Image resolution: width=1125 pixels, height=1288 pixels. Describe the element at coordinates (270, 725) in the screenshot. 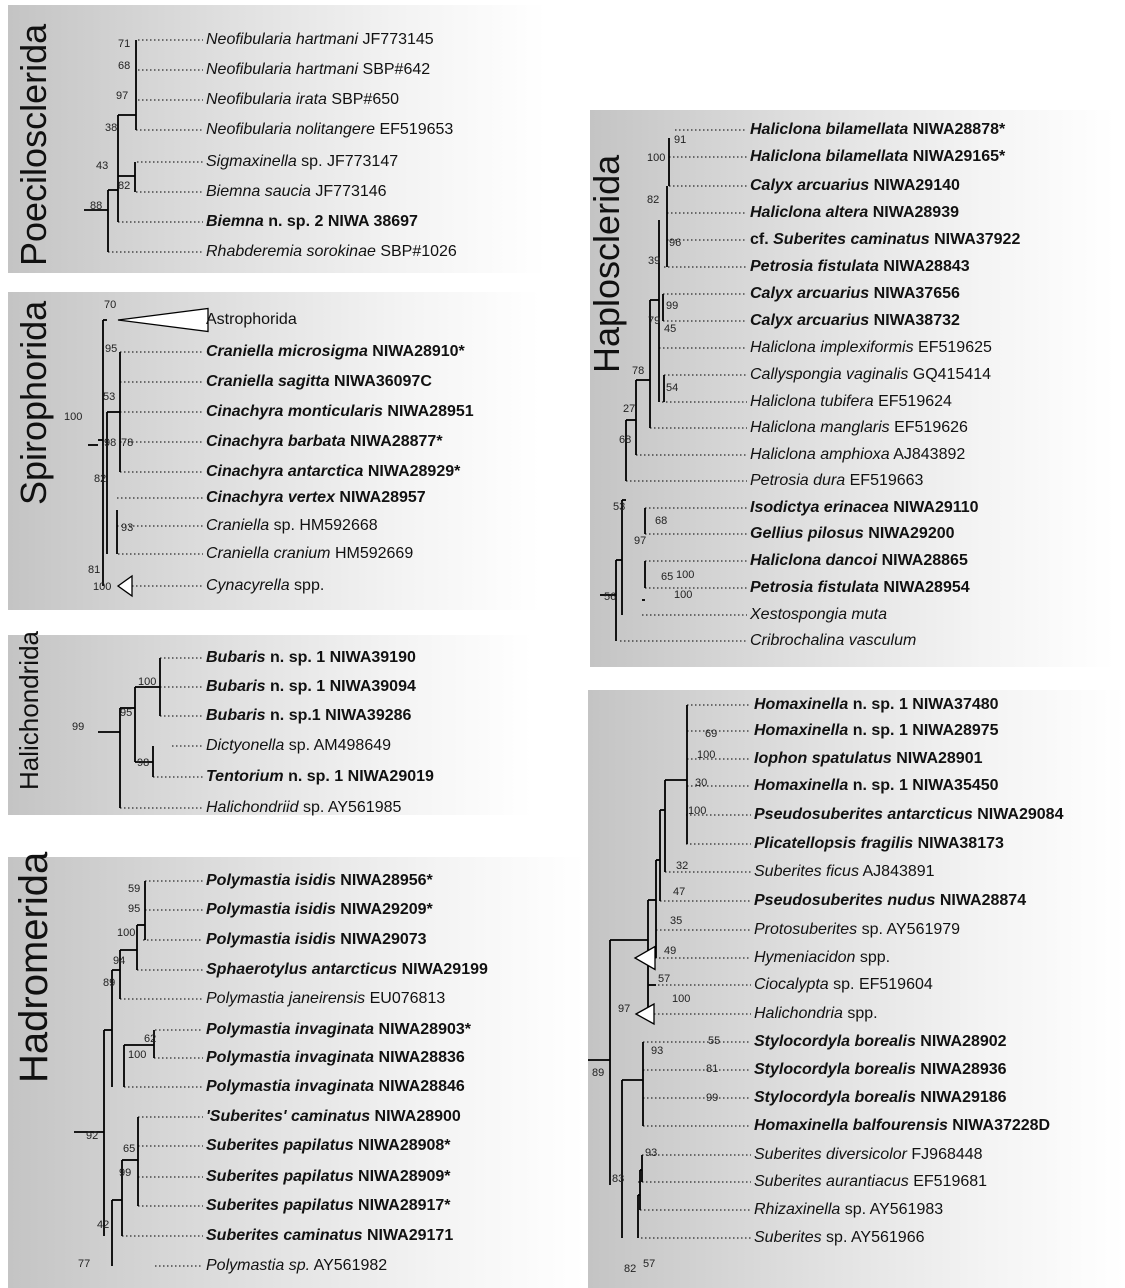

I see `panel-background` at that location.